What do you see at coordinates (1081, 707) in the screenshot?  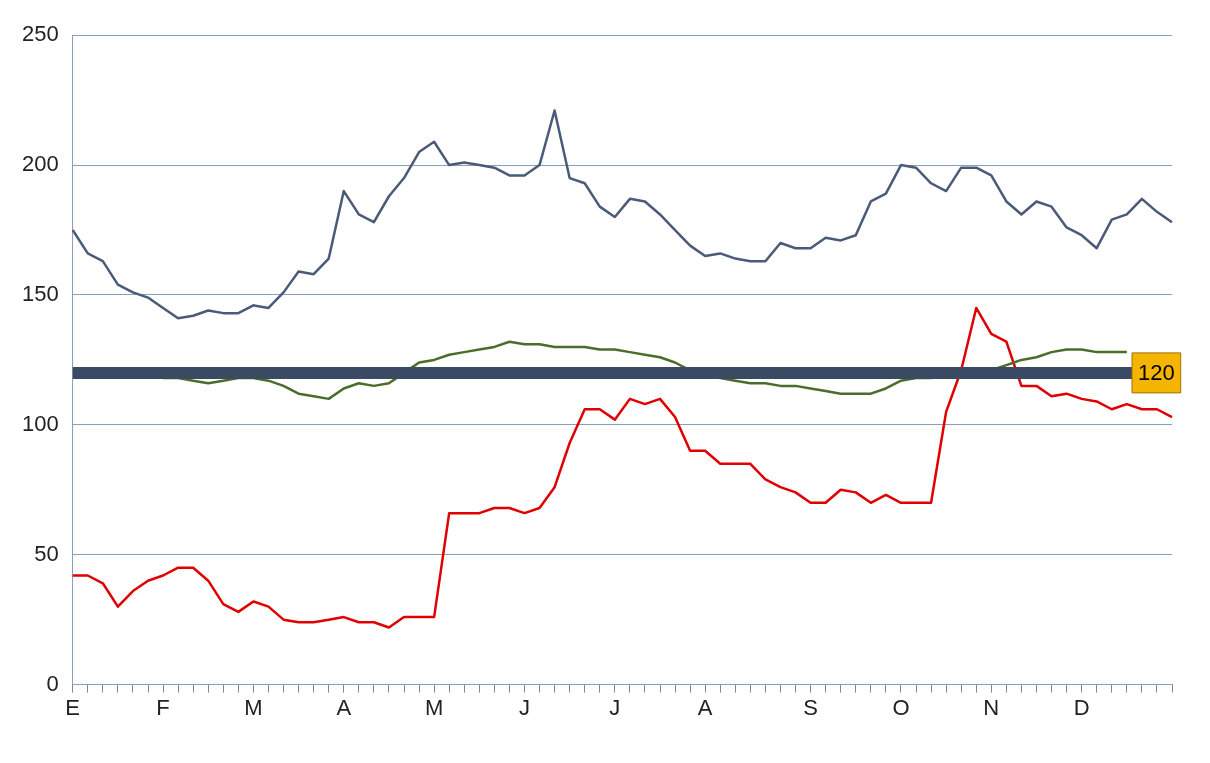 I see `x-tick-label: D` at bounding box center [1081, 707].